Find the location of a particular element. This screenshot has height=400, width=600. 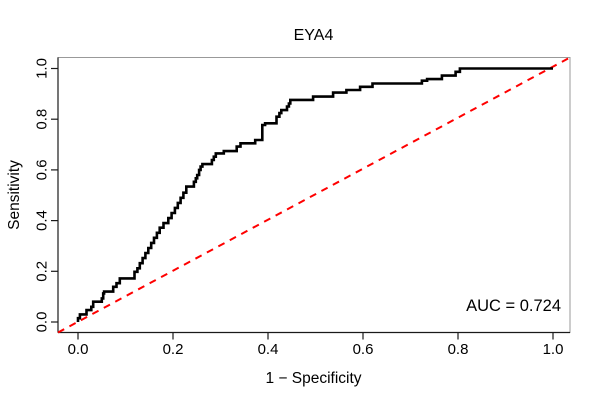

auc-annotation: AUC = 0.724 is located at coordinates (513, 306).